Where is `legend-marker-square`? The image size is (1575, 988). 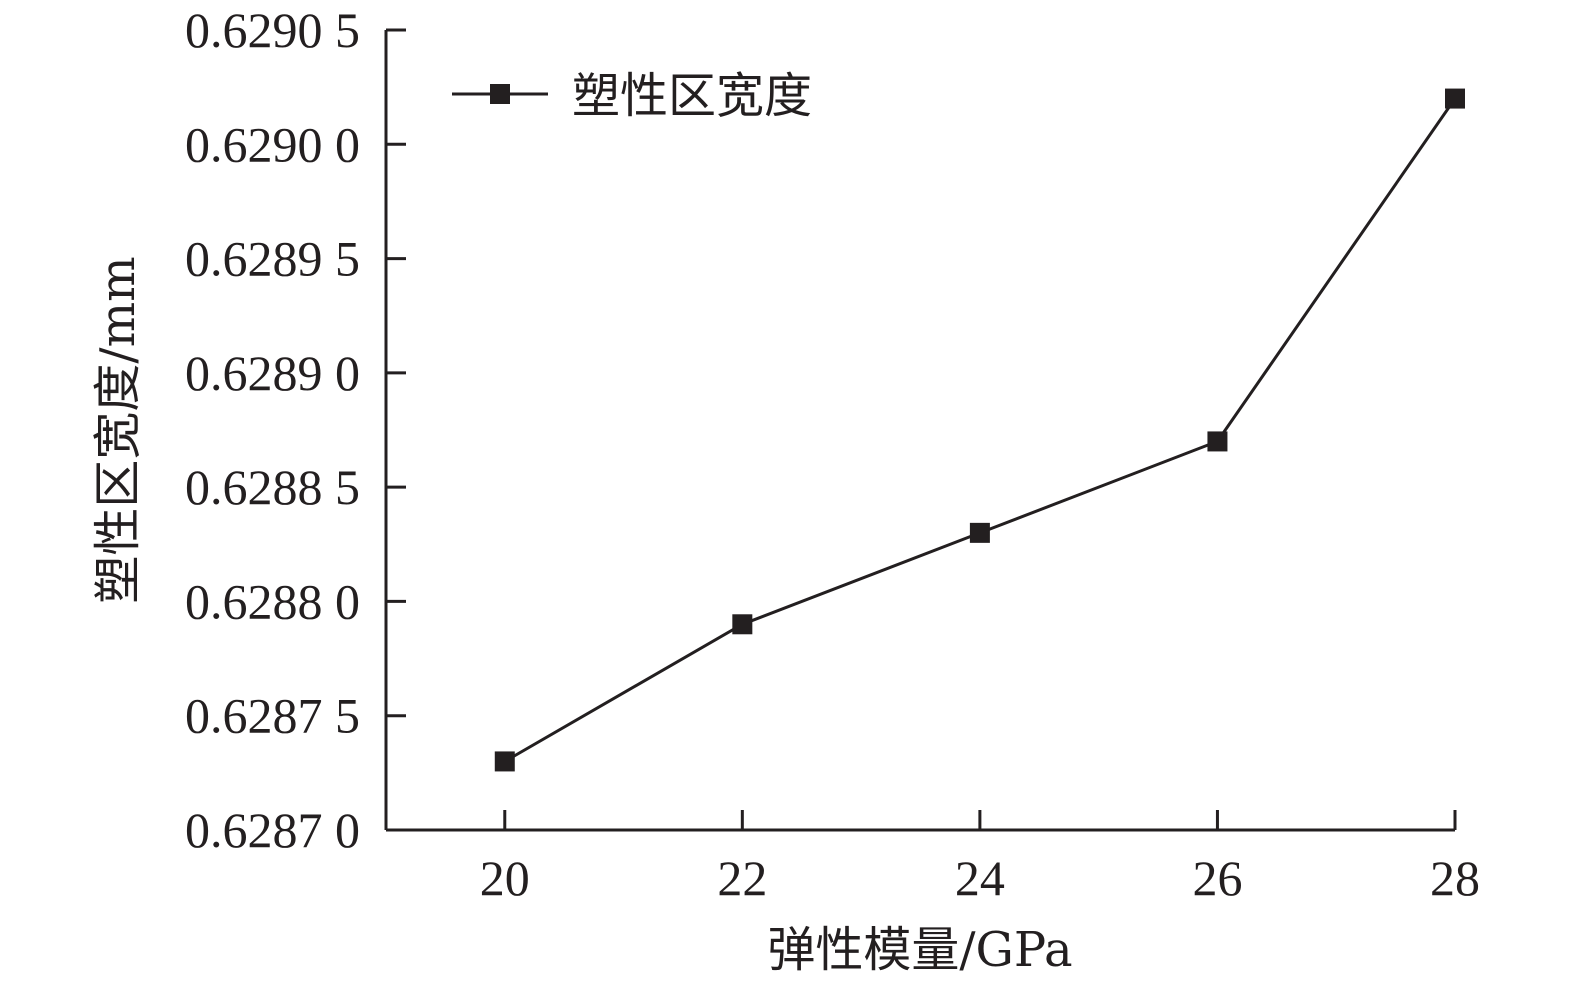
legend-marker-square is located at coordinates (500, 94).